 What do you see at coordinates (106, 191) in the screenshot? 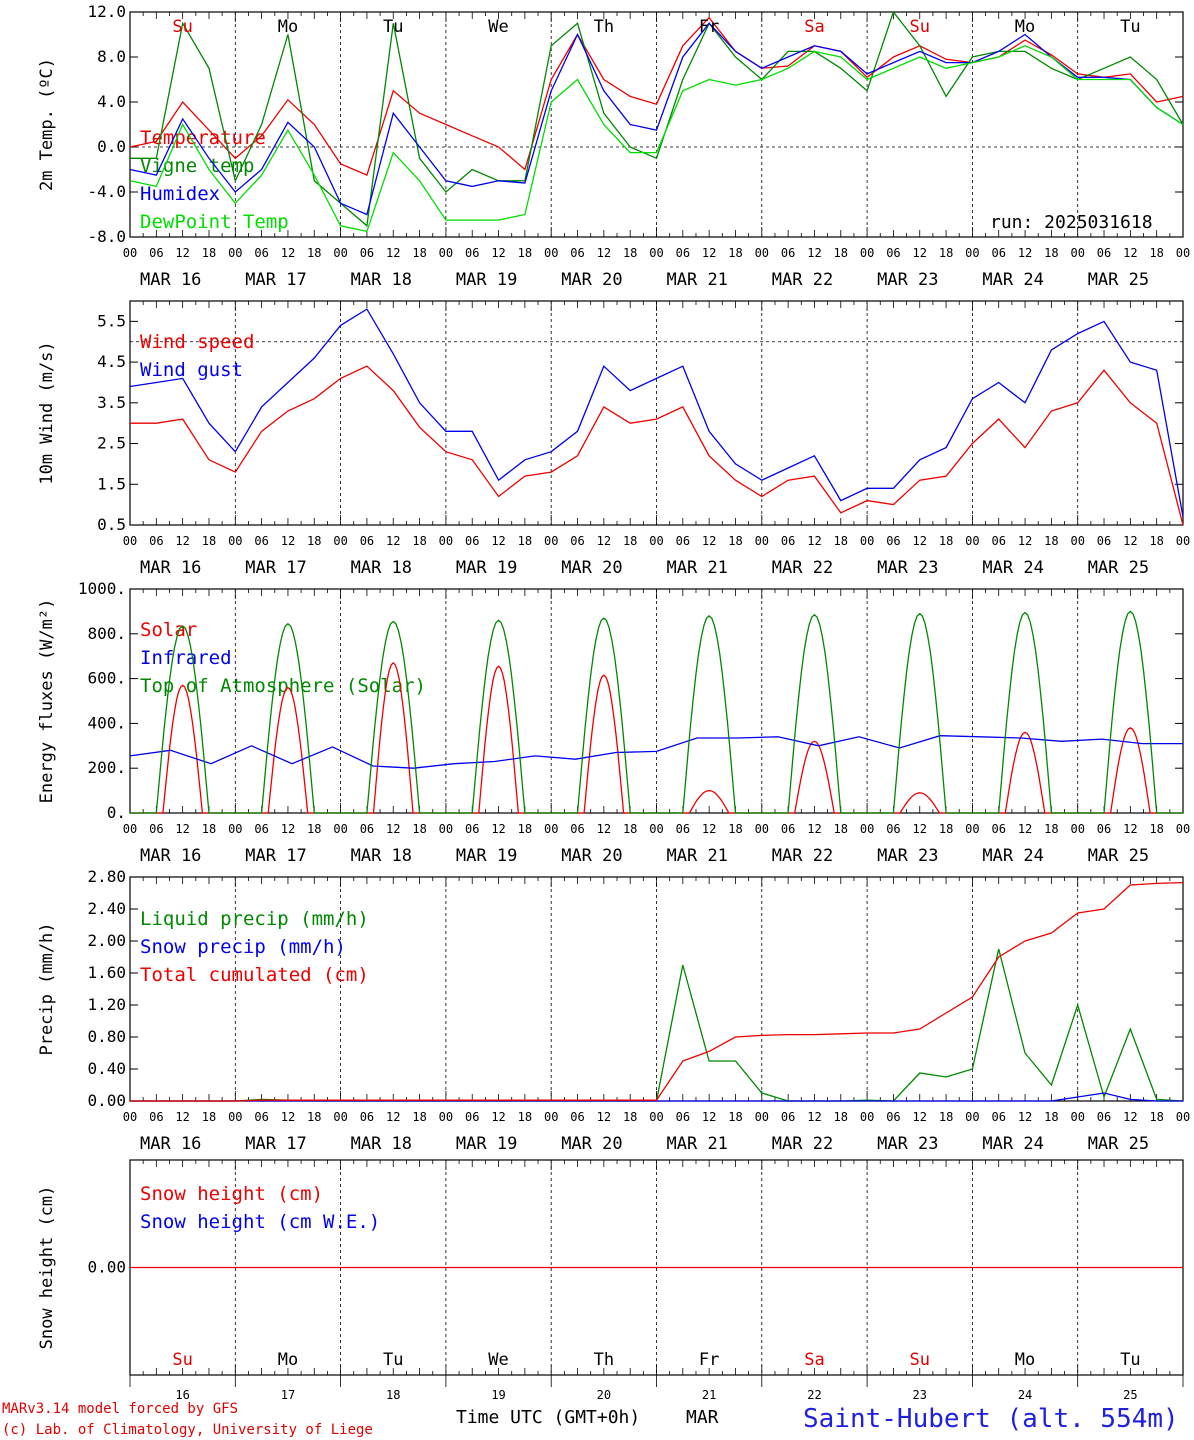
I see `y-tick-label: -4.0` at bounding box center [106, 191].